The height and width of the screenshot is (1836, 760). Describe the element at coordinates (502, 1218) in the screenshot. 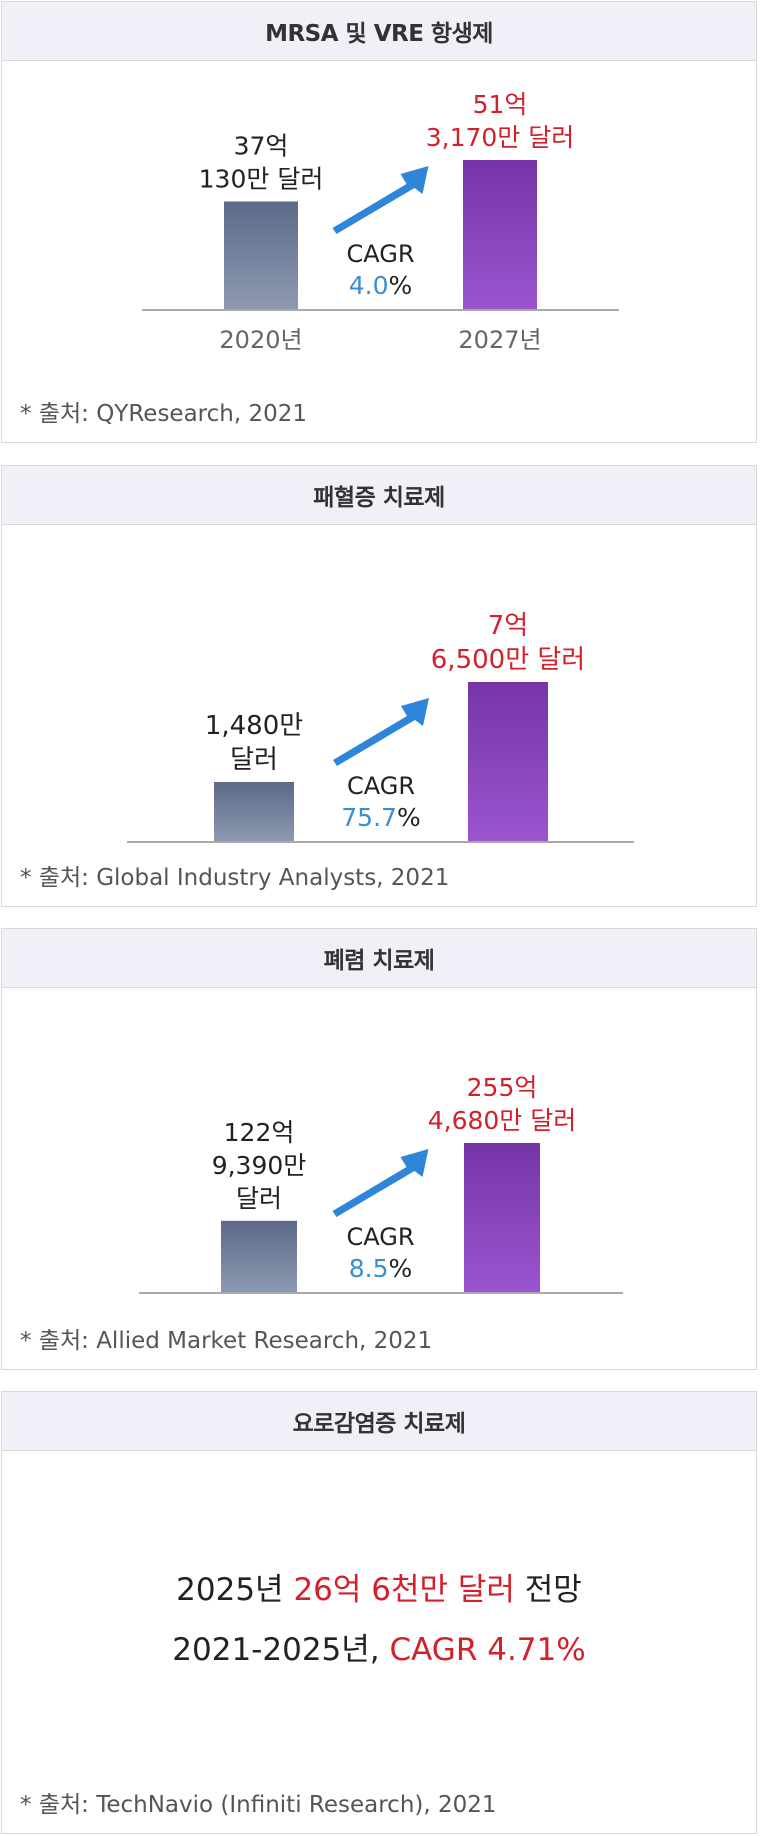

I see `bar-2030년` at that location.